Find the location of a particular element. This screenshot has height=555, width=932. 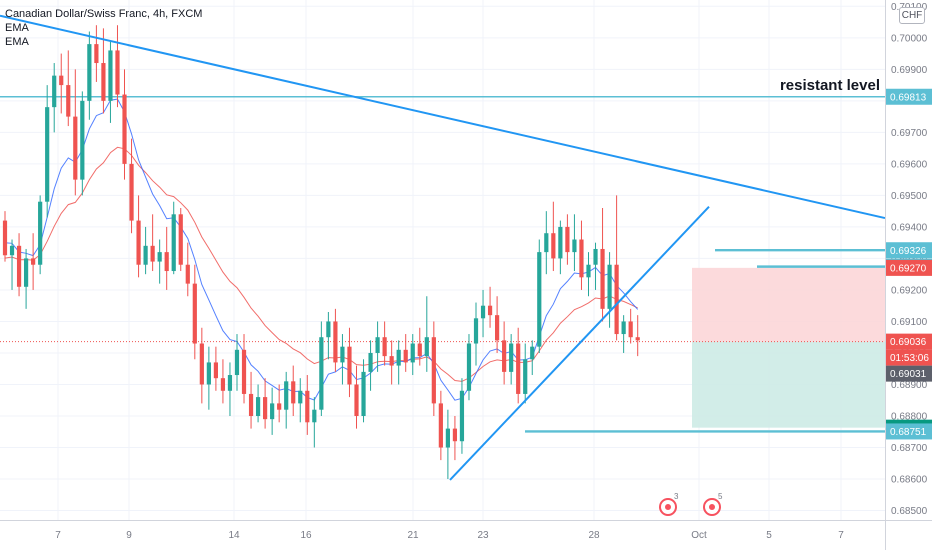

y-tick-label: 0.69700 is located at coordinates (909, 133).